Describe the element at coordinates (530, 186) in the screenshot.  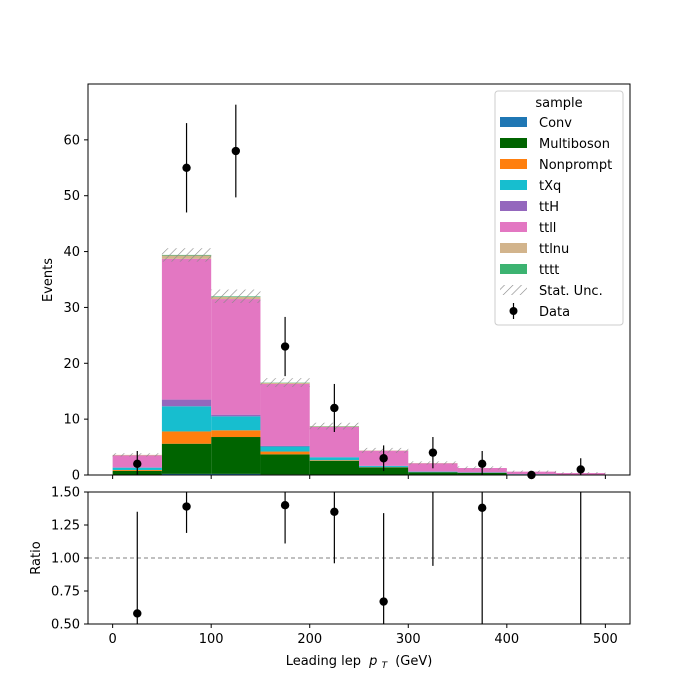
I see `legend-item-txq: tXq` at that location.